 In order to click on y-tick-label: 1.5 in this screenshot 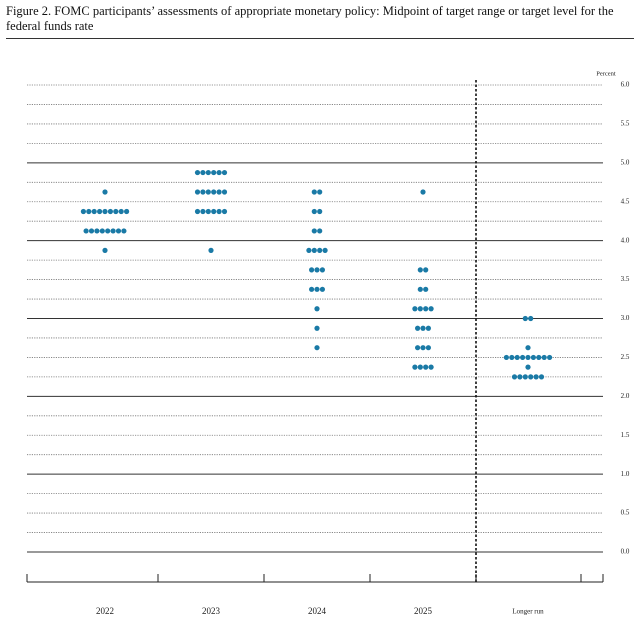, I will do `click(625, 435)`.